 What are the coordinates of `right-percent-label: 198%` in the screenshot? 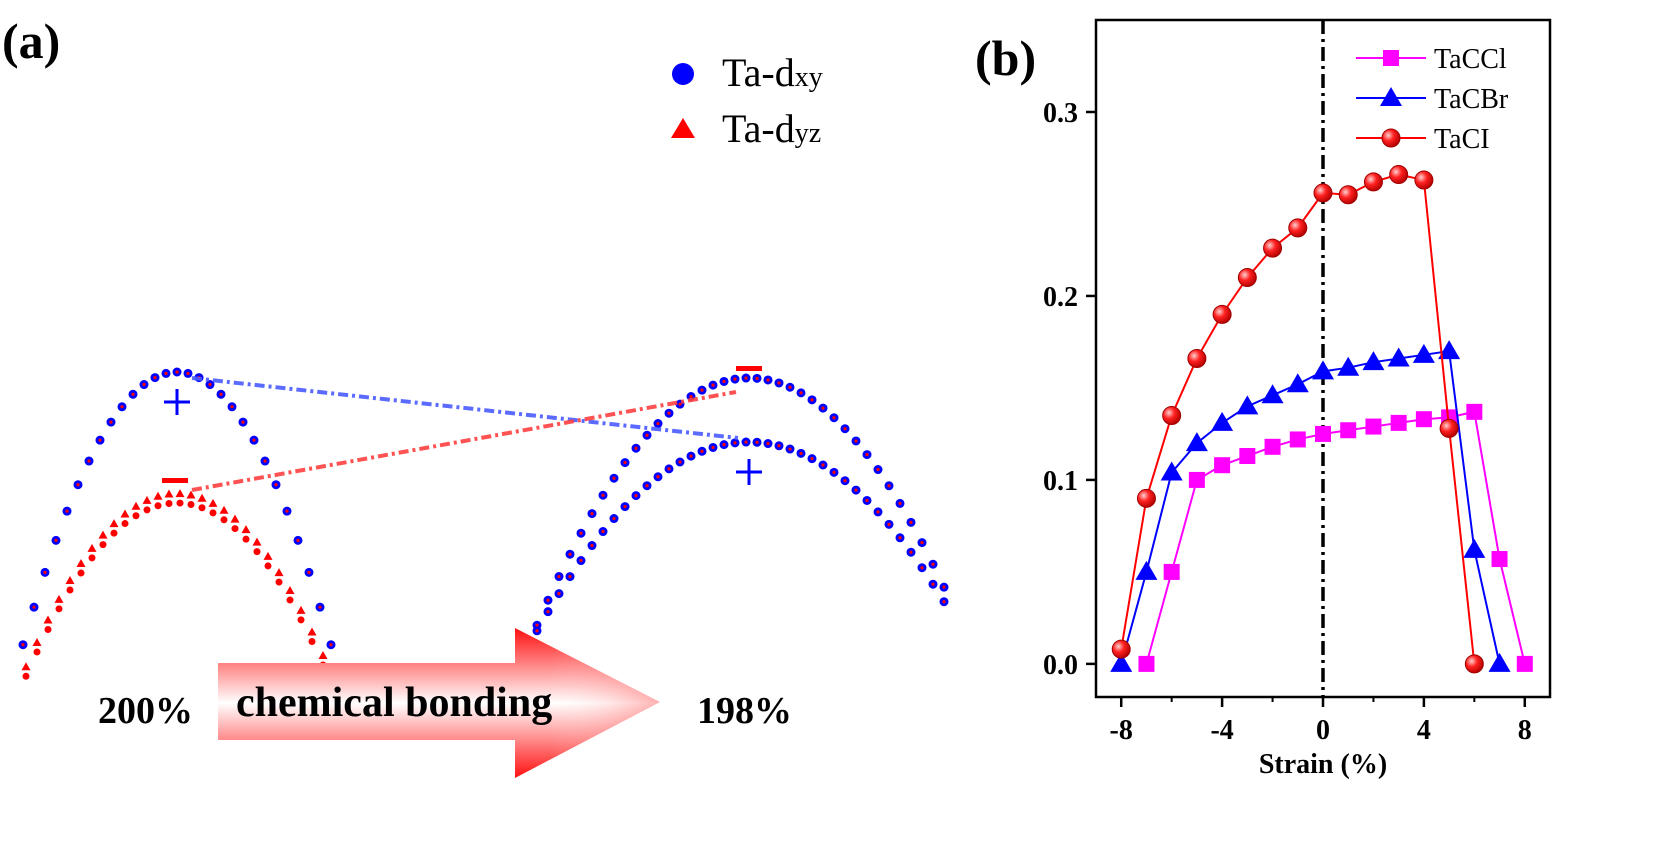 It's located at (744, 711).